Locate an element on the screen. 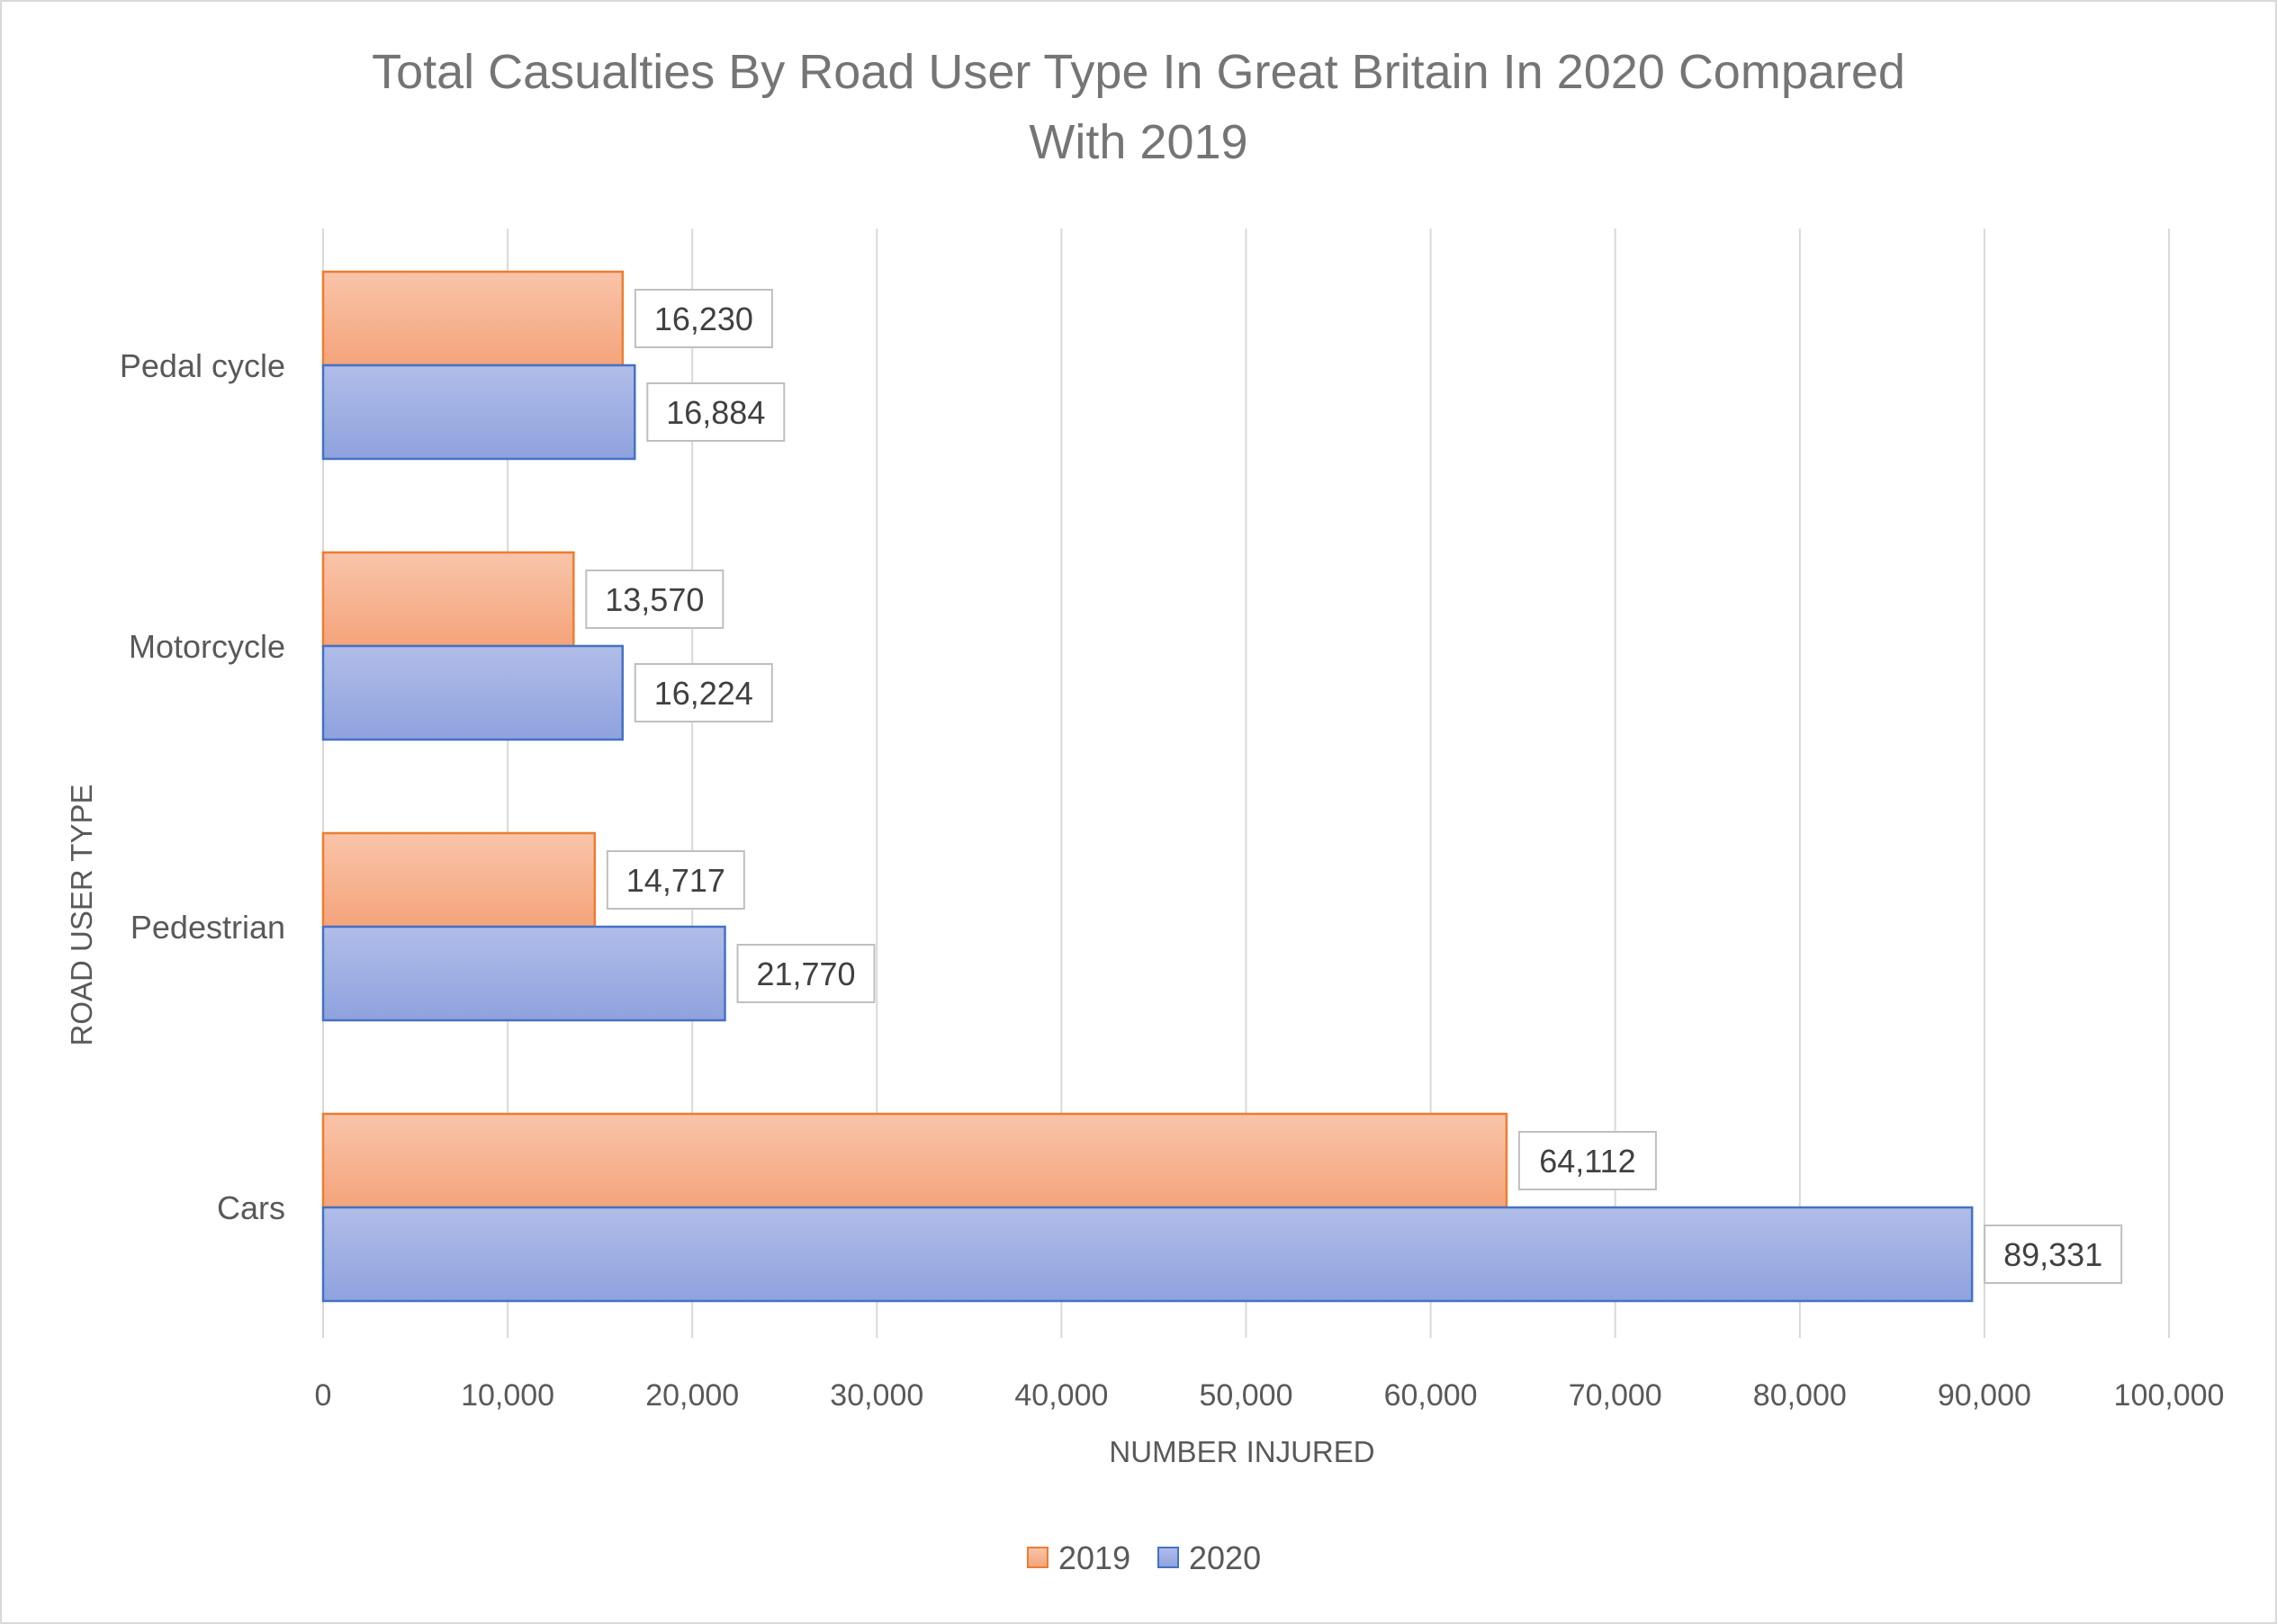 This screenshot has height=1624, width=2277. data-label-2020-pedal-cycle: 16,884 is located at coordinates (716, 412).